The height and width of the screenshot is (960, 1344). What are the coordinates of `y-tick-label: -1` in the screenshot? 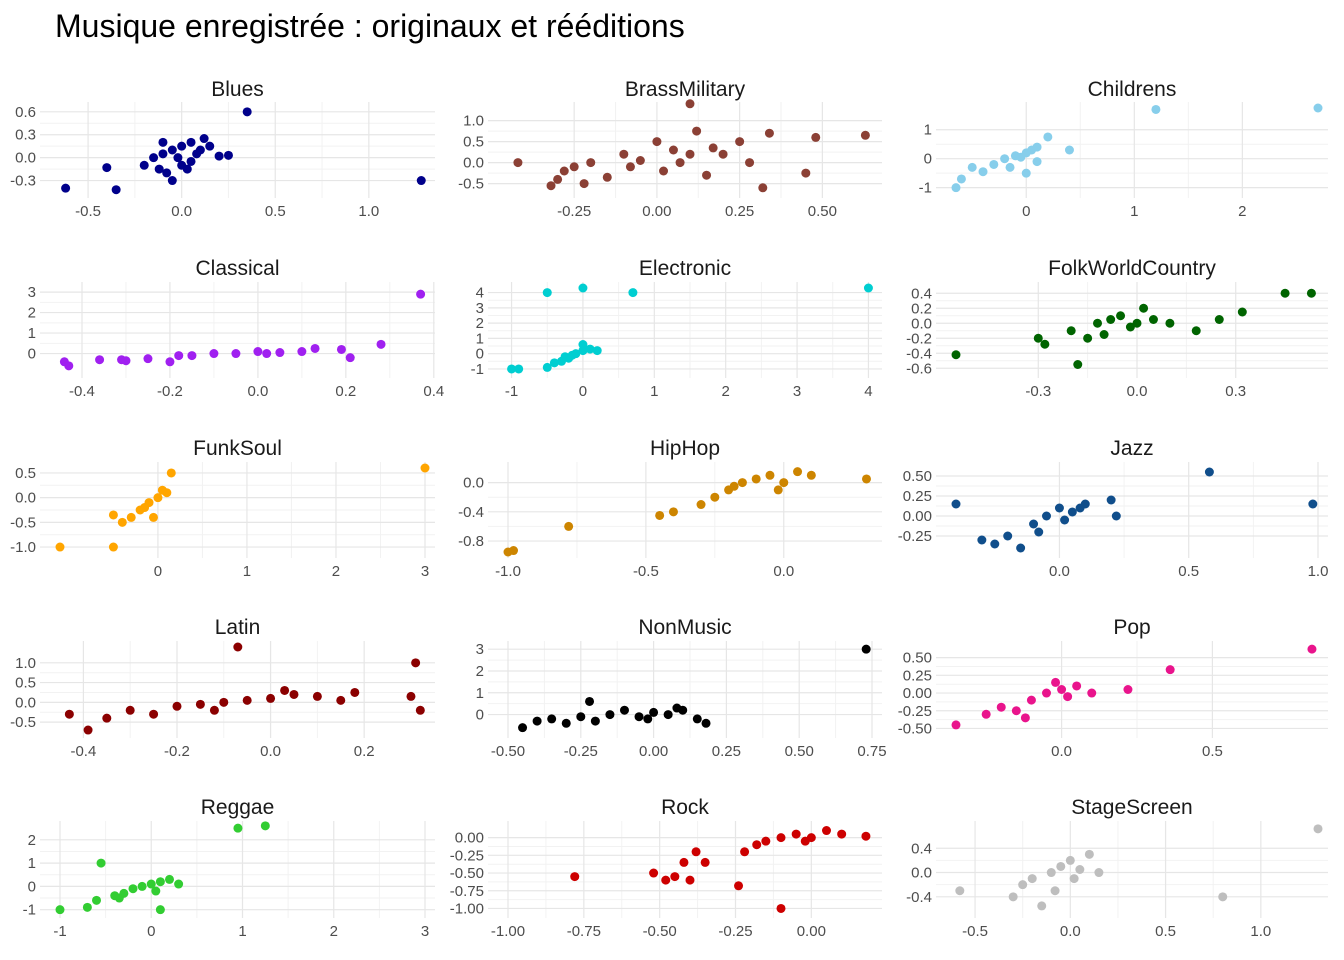 It's located at (925, 188).